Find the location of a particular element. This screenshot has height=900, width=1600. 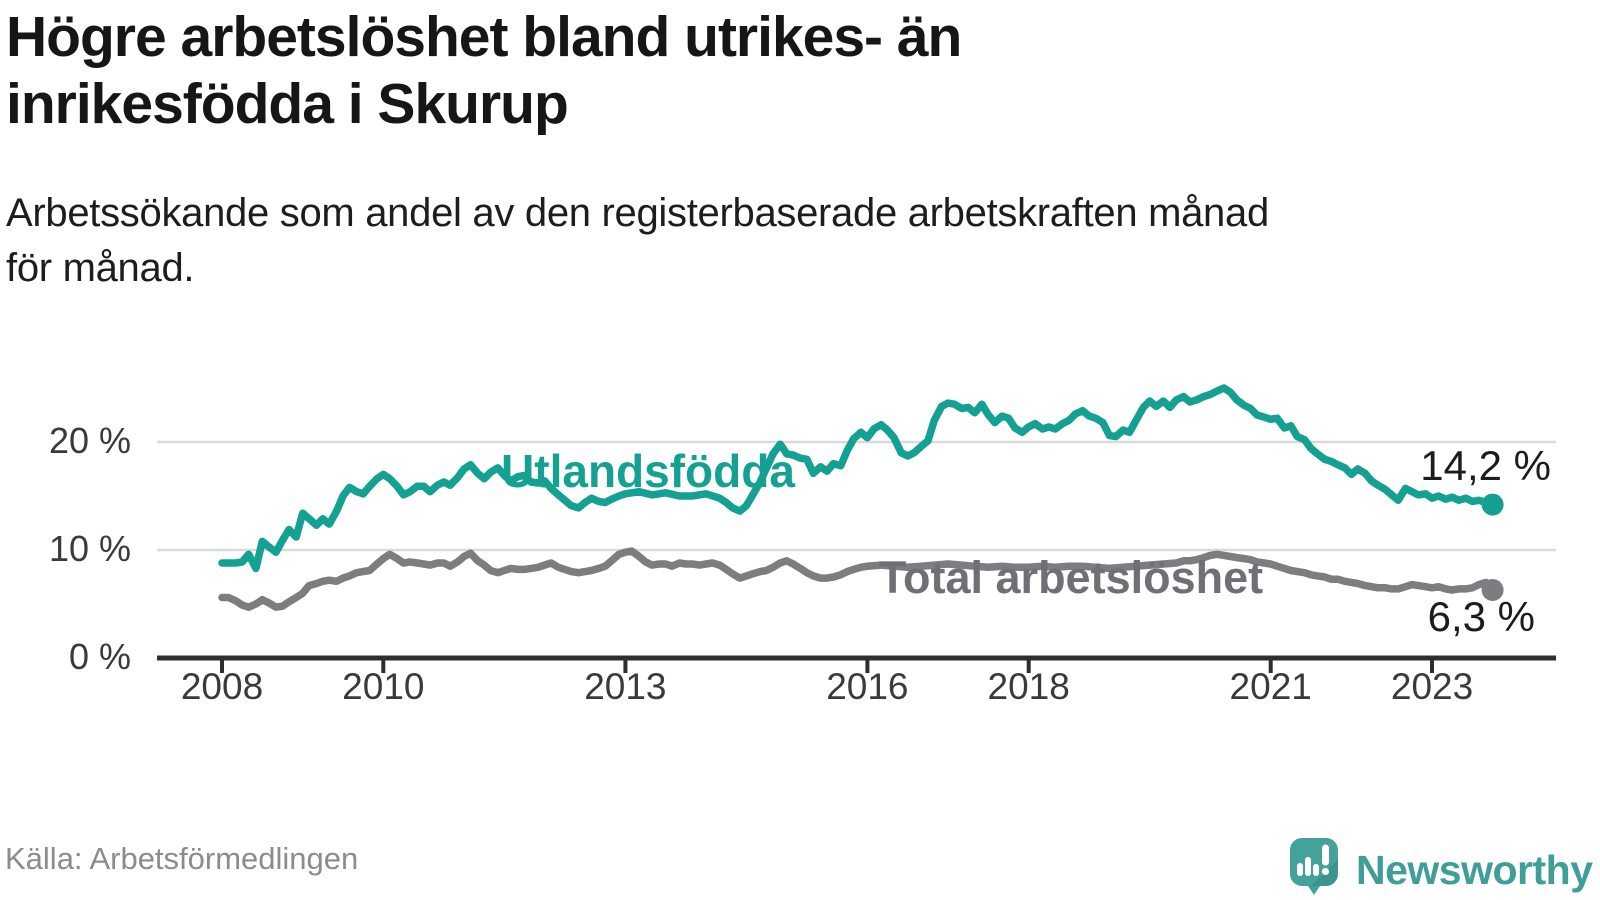

x-axis-tick-label: 2008 is located at coordinates (222, 686).